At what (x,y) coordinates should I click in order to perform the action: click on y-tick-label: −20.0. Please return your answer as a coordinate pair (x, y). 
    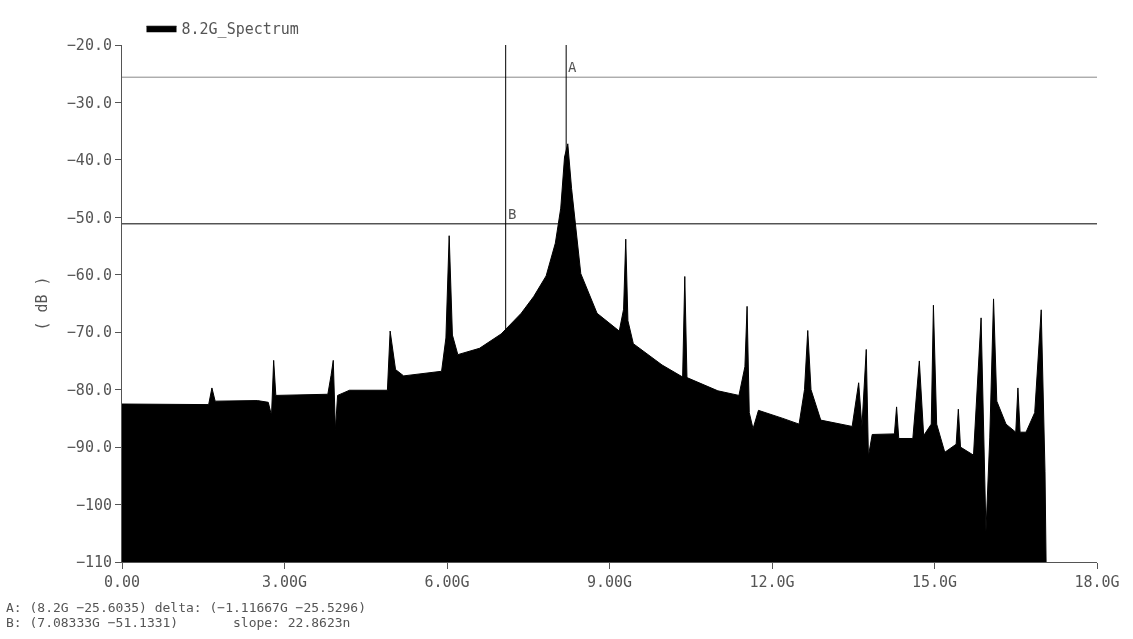
    Looking at the image, I should click on (89, 45).